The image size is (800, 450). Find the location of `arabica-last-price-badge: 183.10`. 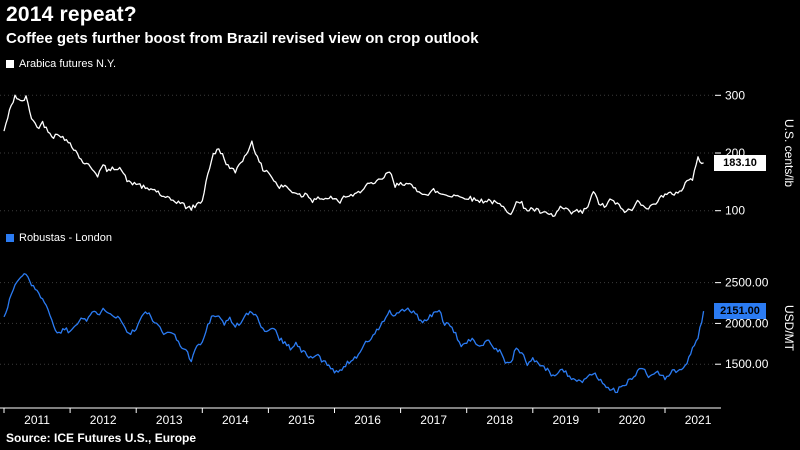

arabica-last-price-badge: 183.10 is located at coordinates (740, 163).